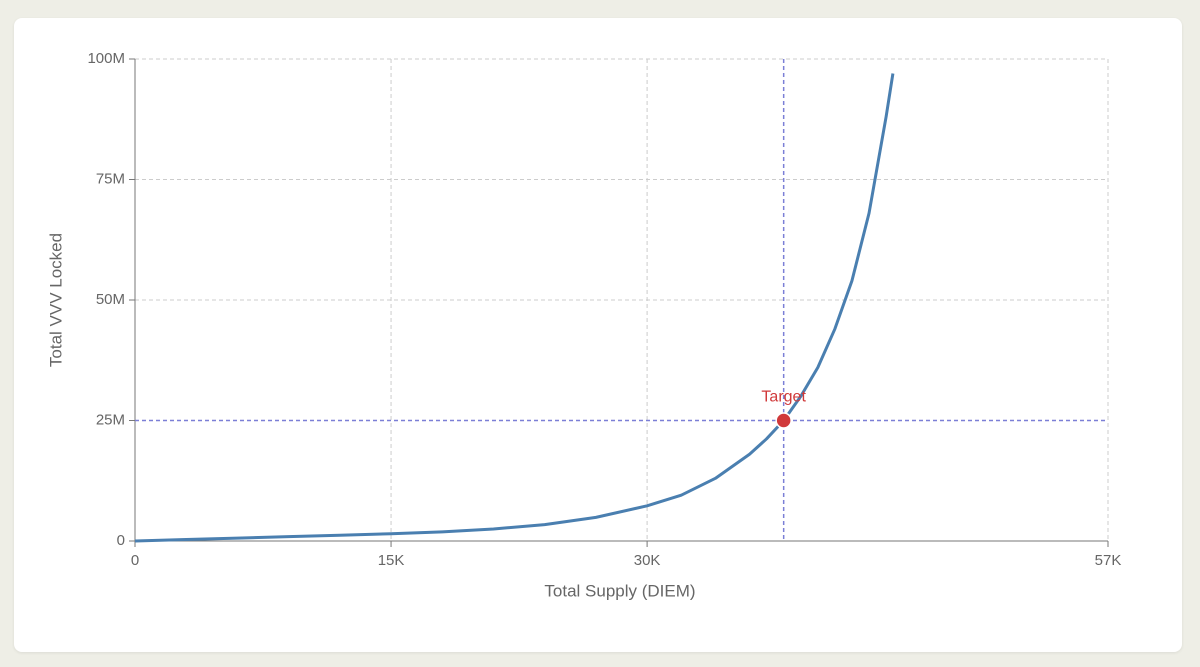 The width and height of the screenshot is (1200, 667). Describe the element at coordinates (106, 58) in the screenshot. I see `y-tick-label: 100M` at that location.